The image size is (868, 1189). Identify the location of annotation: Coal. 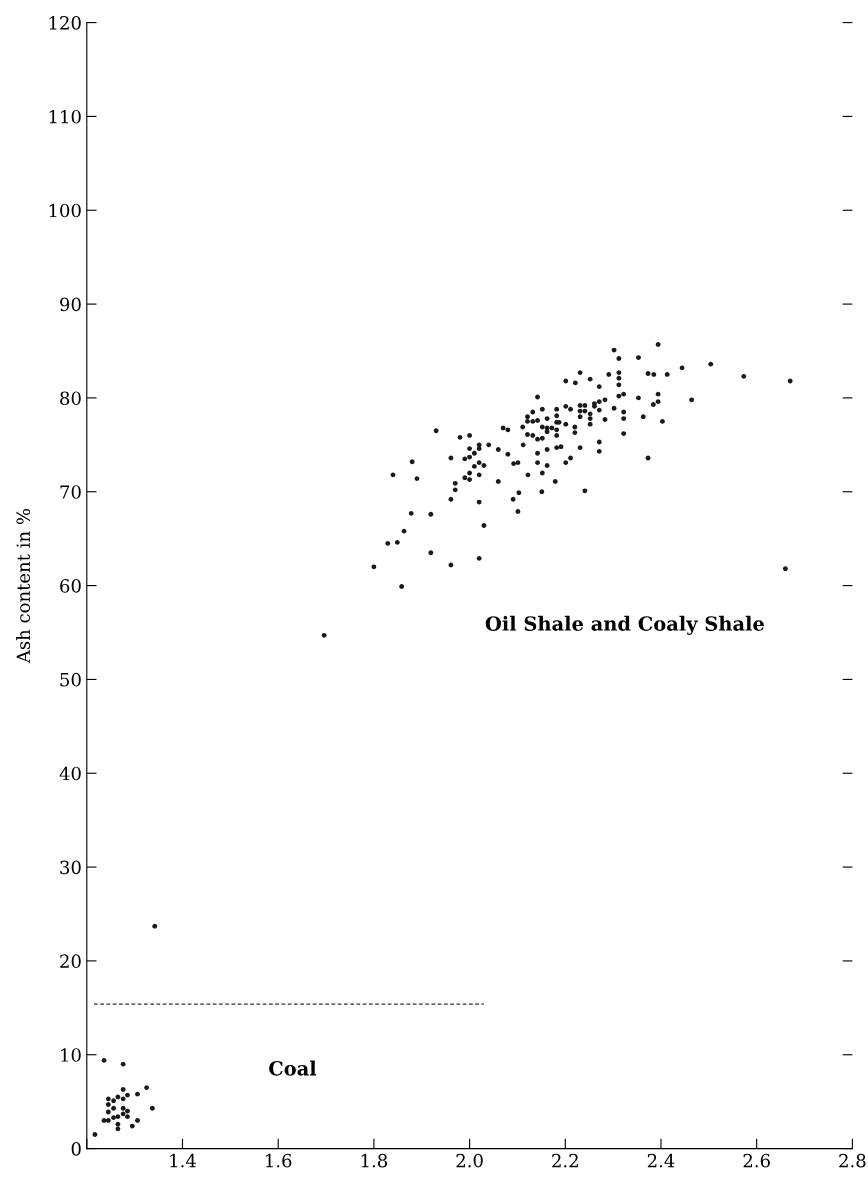
(293, 1068).